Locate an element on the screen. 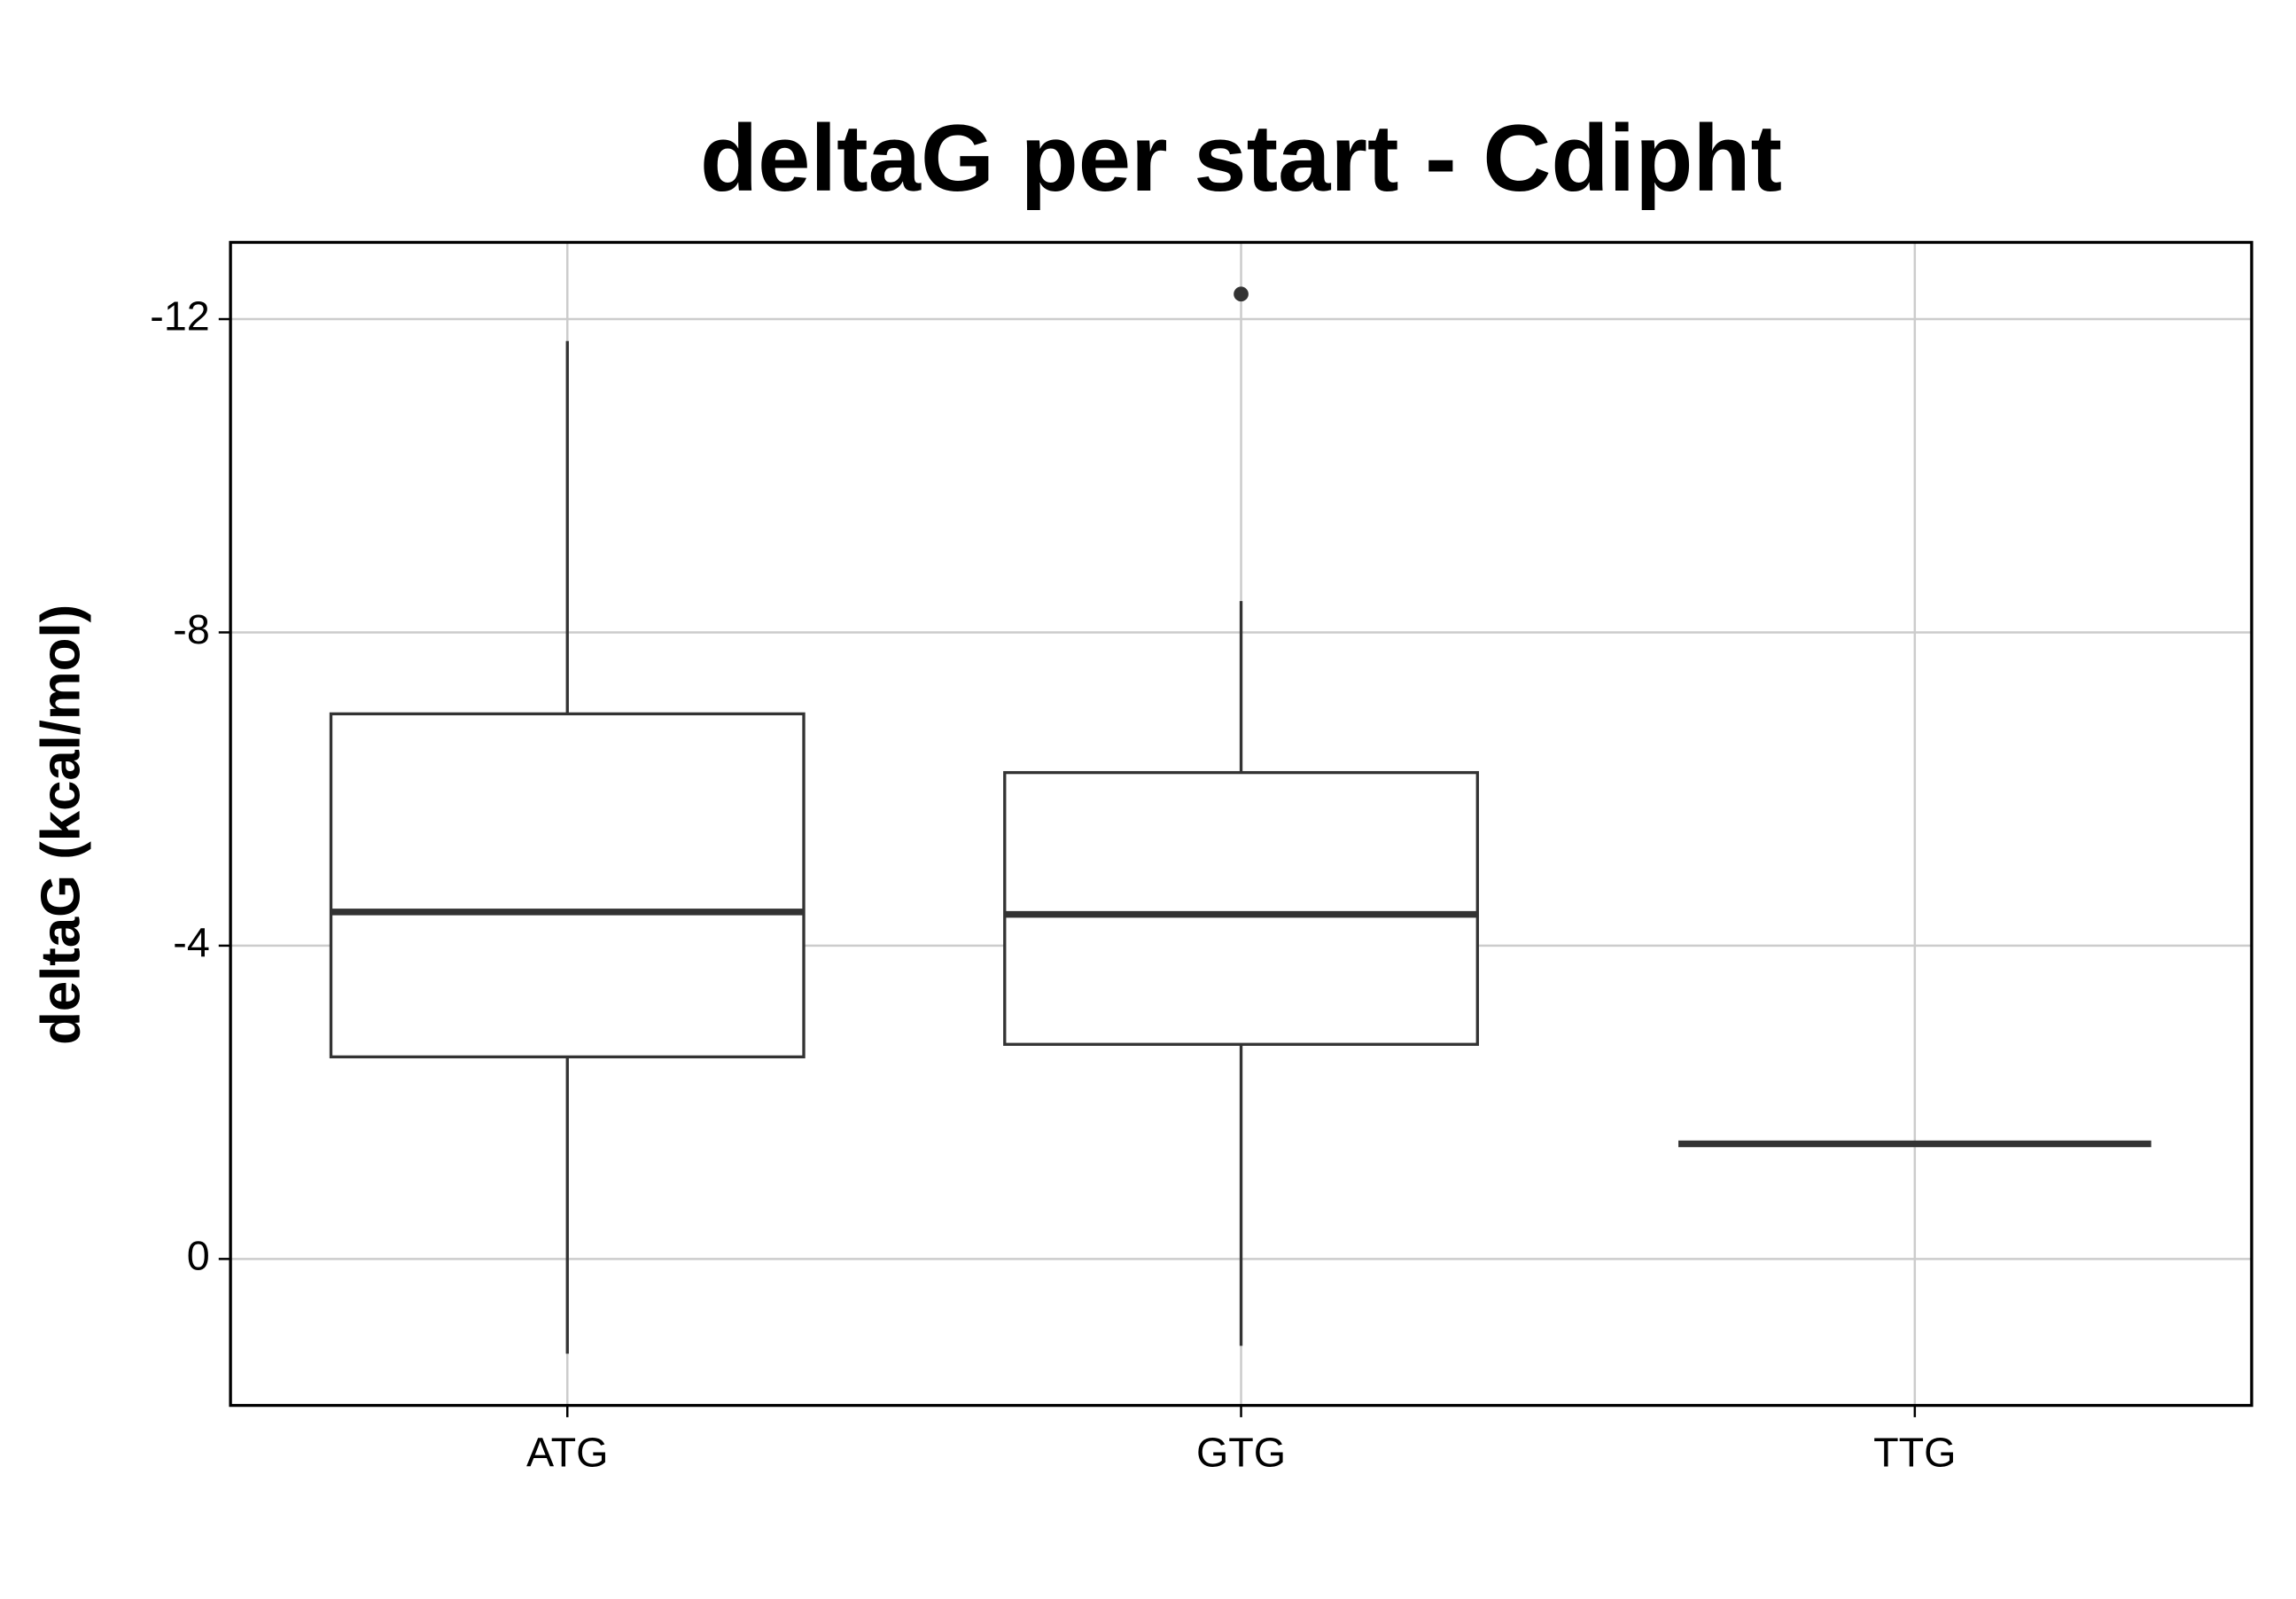  x-tick-label: GTG is located at coordinates (1241, 1453).